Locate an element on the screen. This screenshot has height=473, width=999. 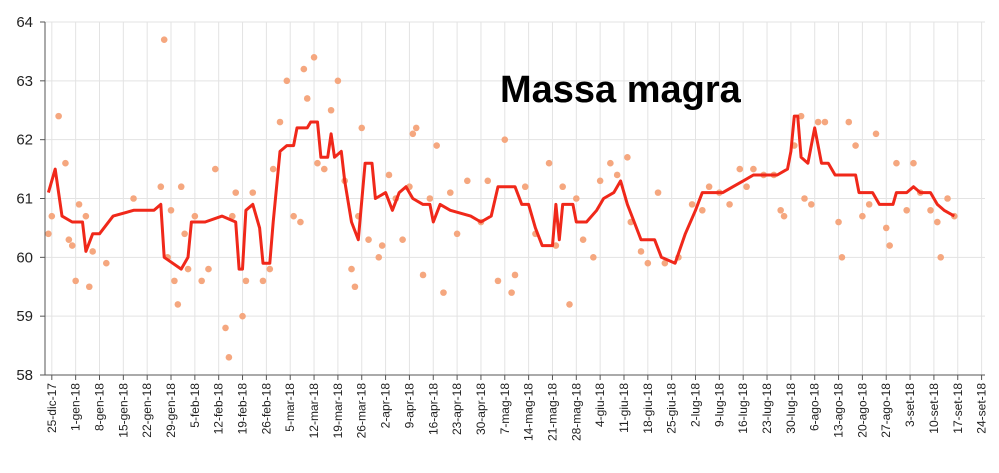
y-tick-label: 62 is located at coordinates (24, 140).